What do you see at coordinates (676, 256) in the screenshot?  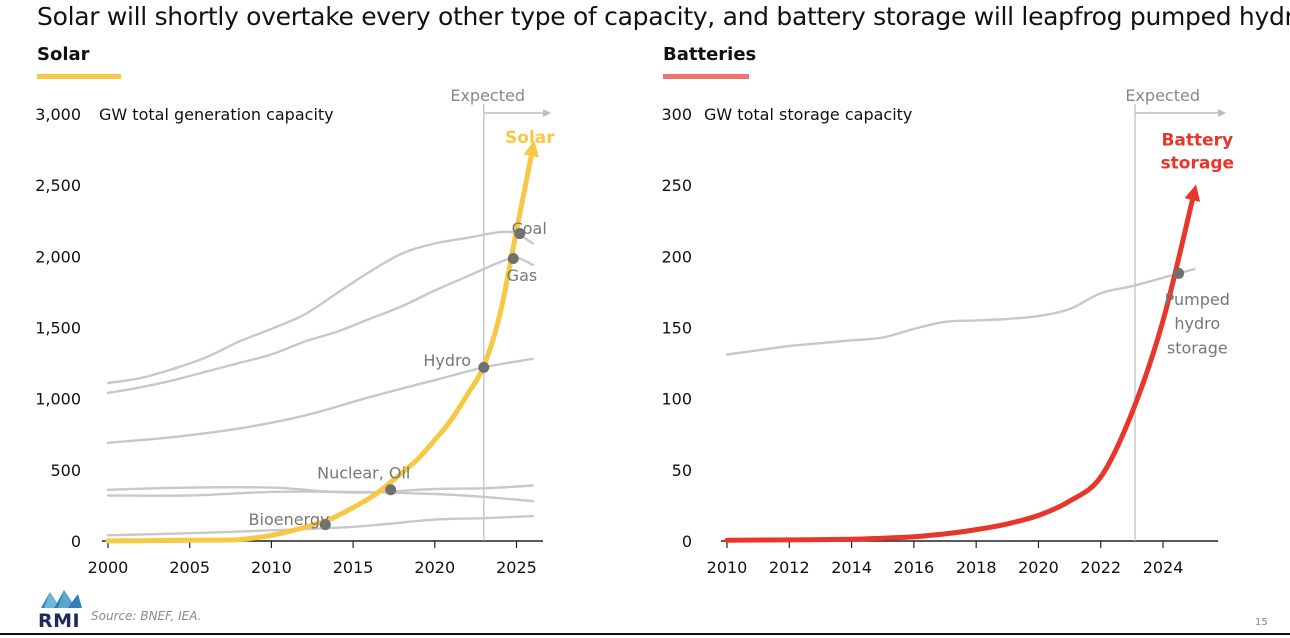 I see `batteries-y-tick-label: 200` at bounding box center [676, 256].